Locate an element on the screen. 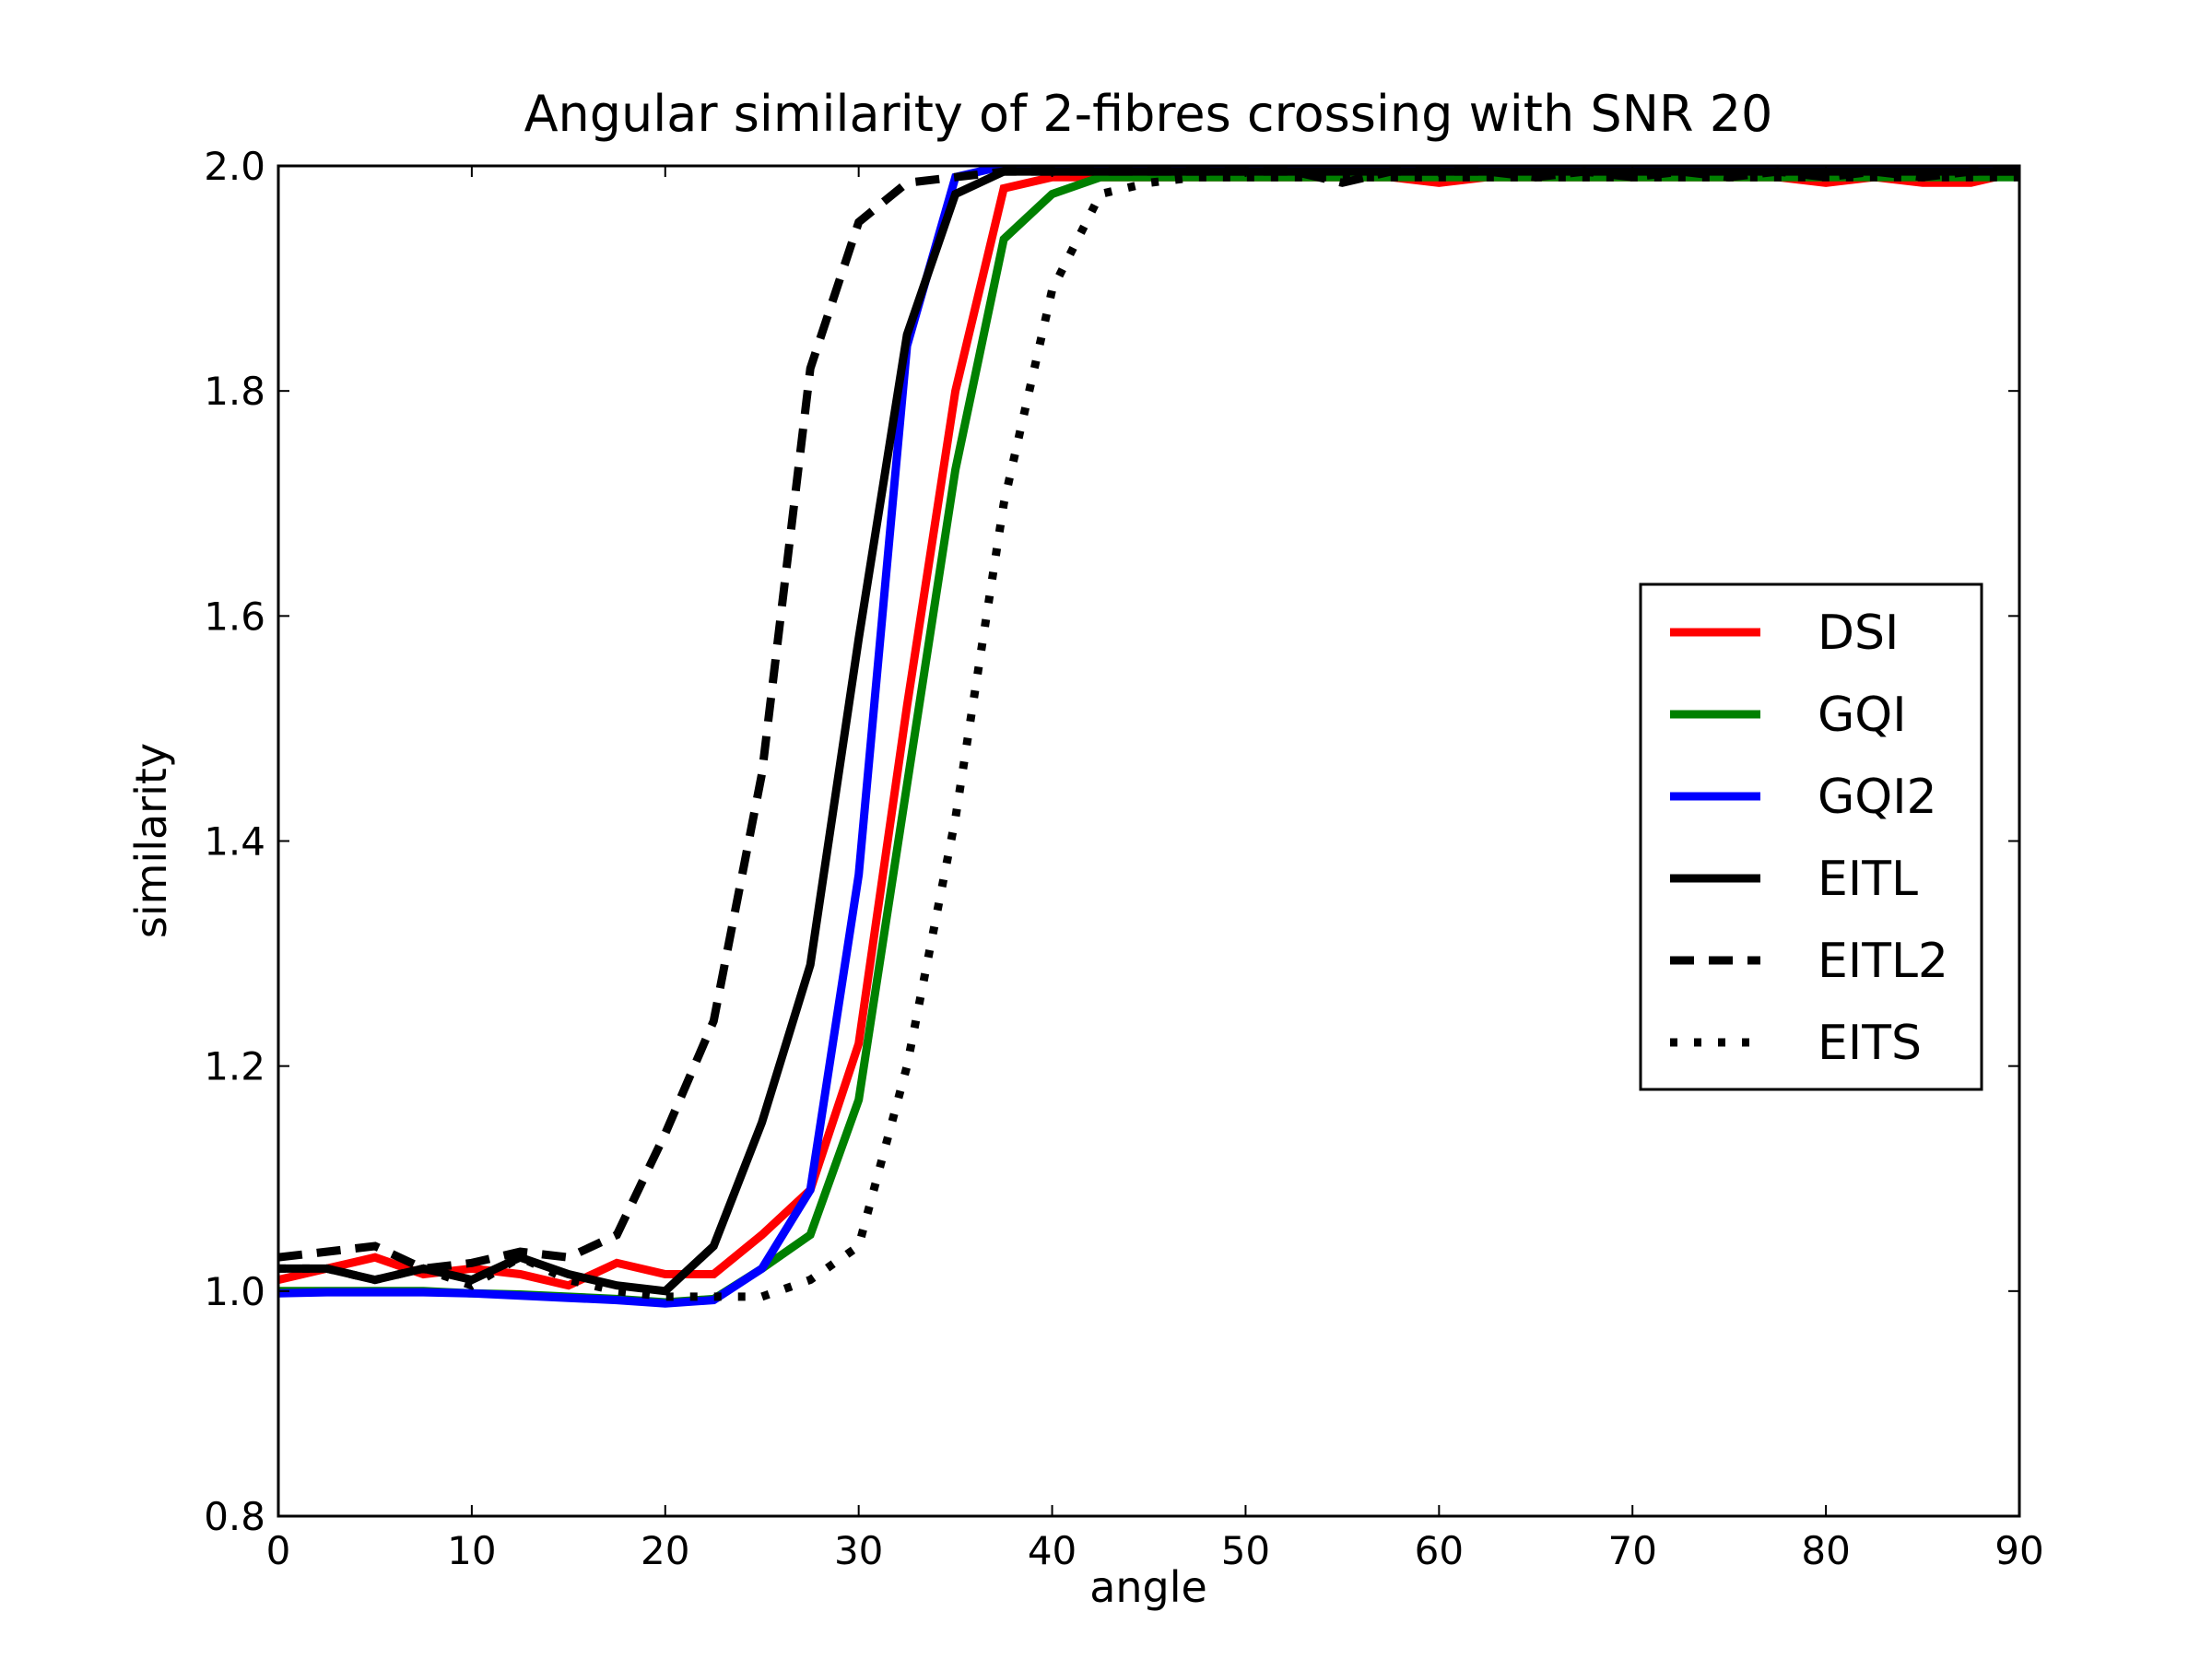  y-tick-label: 1.4 is located at coordinates (234, 842).